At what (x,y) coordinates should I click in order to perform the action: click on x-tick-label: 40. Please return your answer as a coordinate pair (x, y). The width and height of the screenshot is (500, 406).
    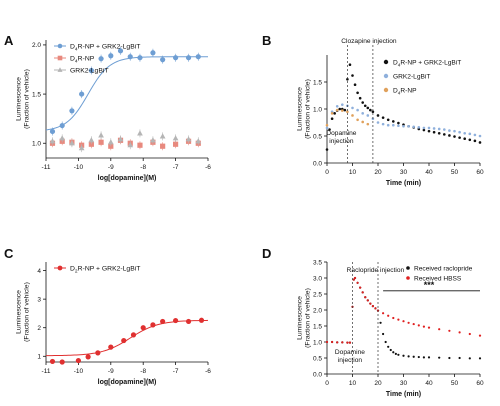
    Looking at the image, I should click on (429, 383).